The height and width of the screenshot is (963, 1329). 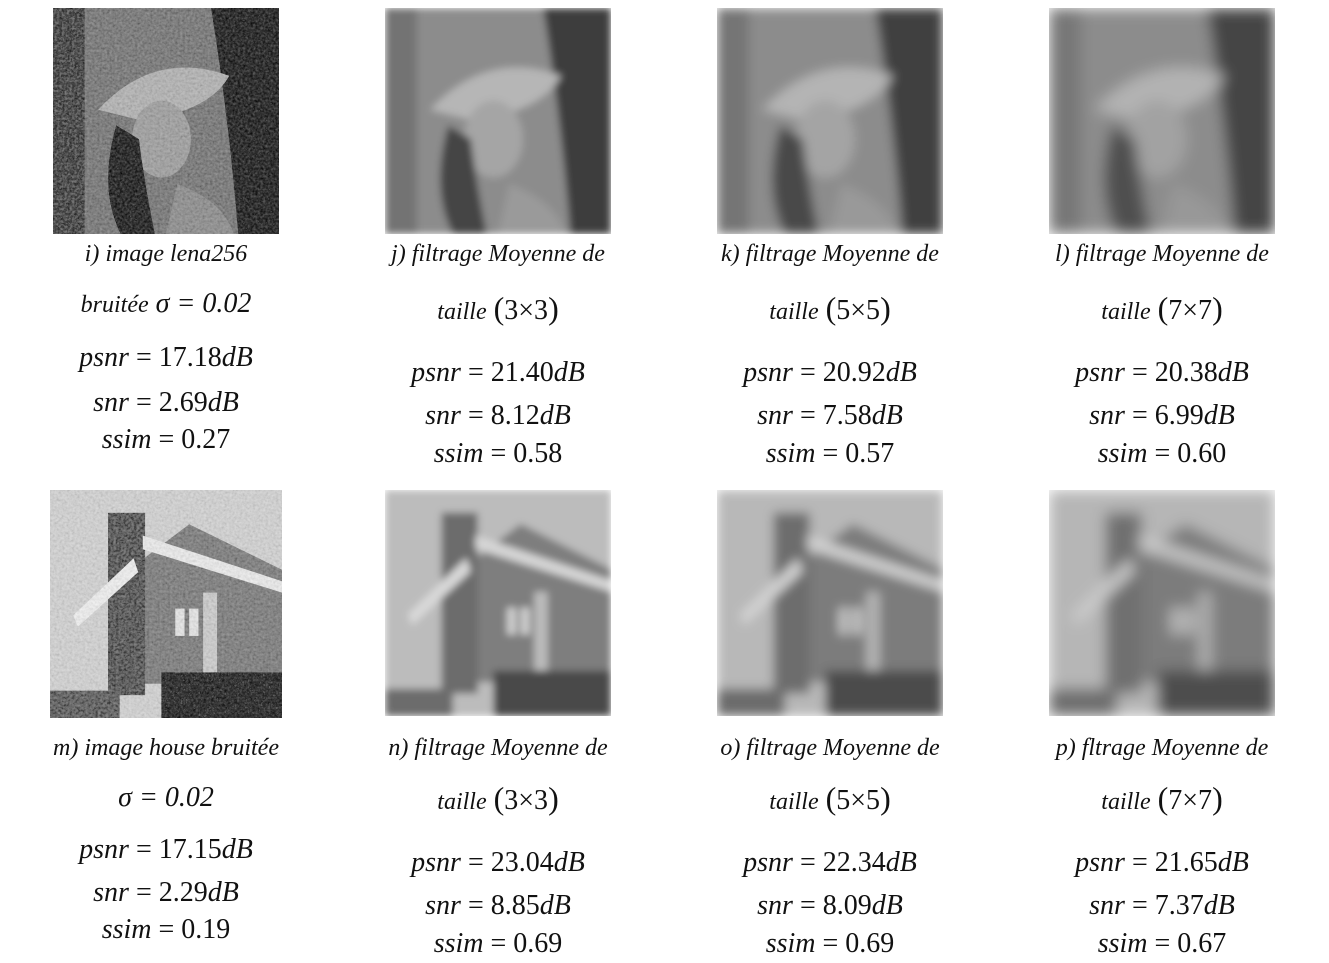 I want to click on psnr-value: psnr = 20.38dB, so click(x=1162, y=372).